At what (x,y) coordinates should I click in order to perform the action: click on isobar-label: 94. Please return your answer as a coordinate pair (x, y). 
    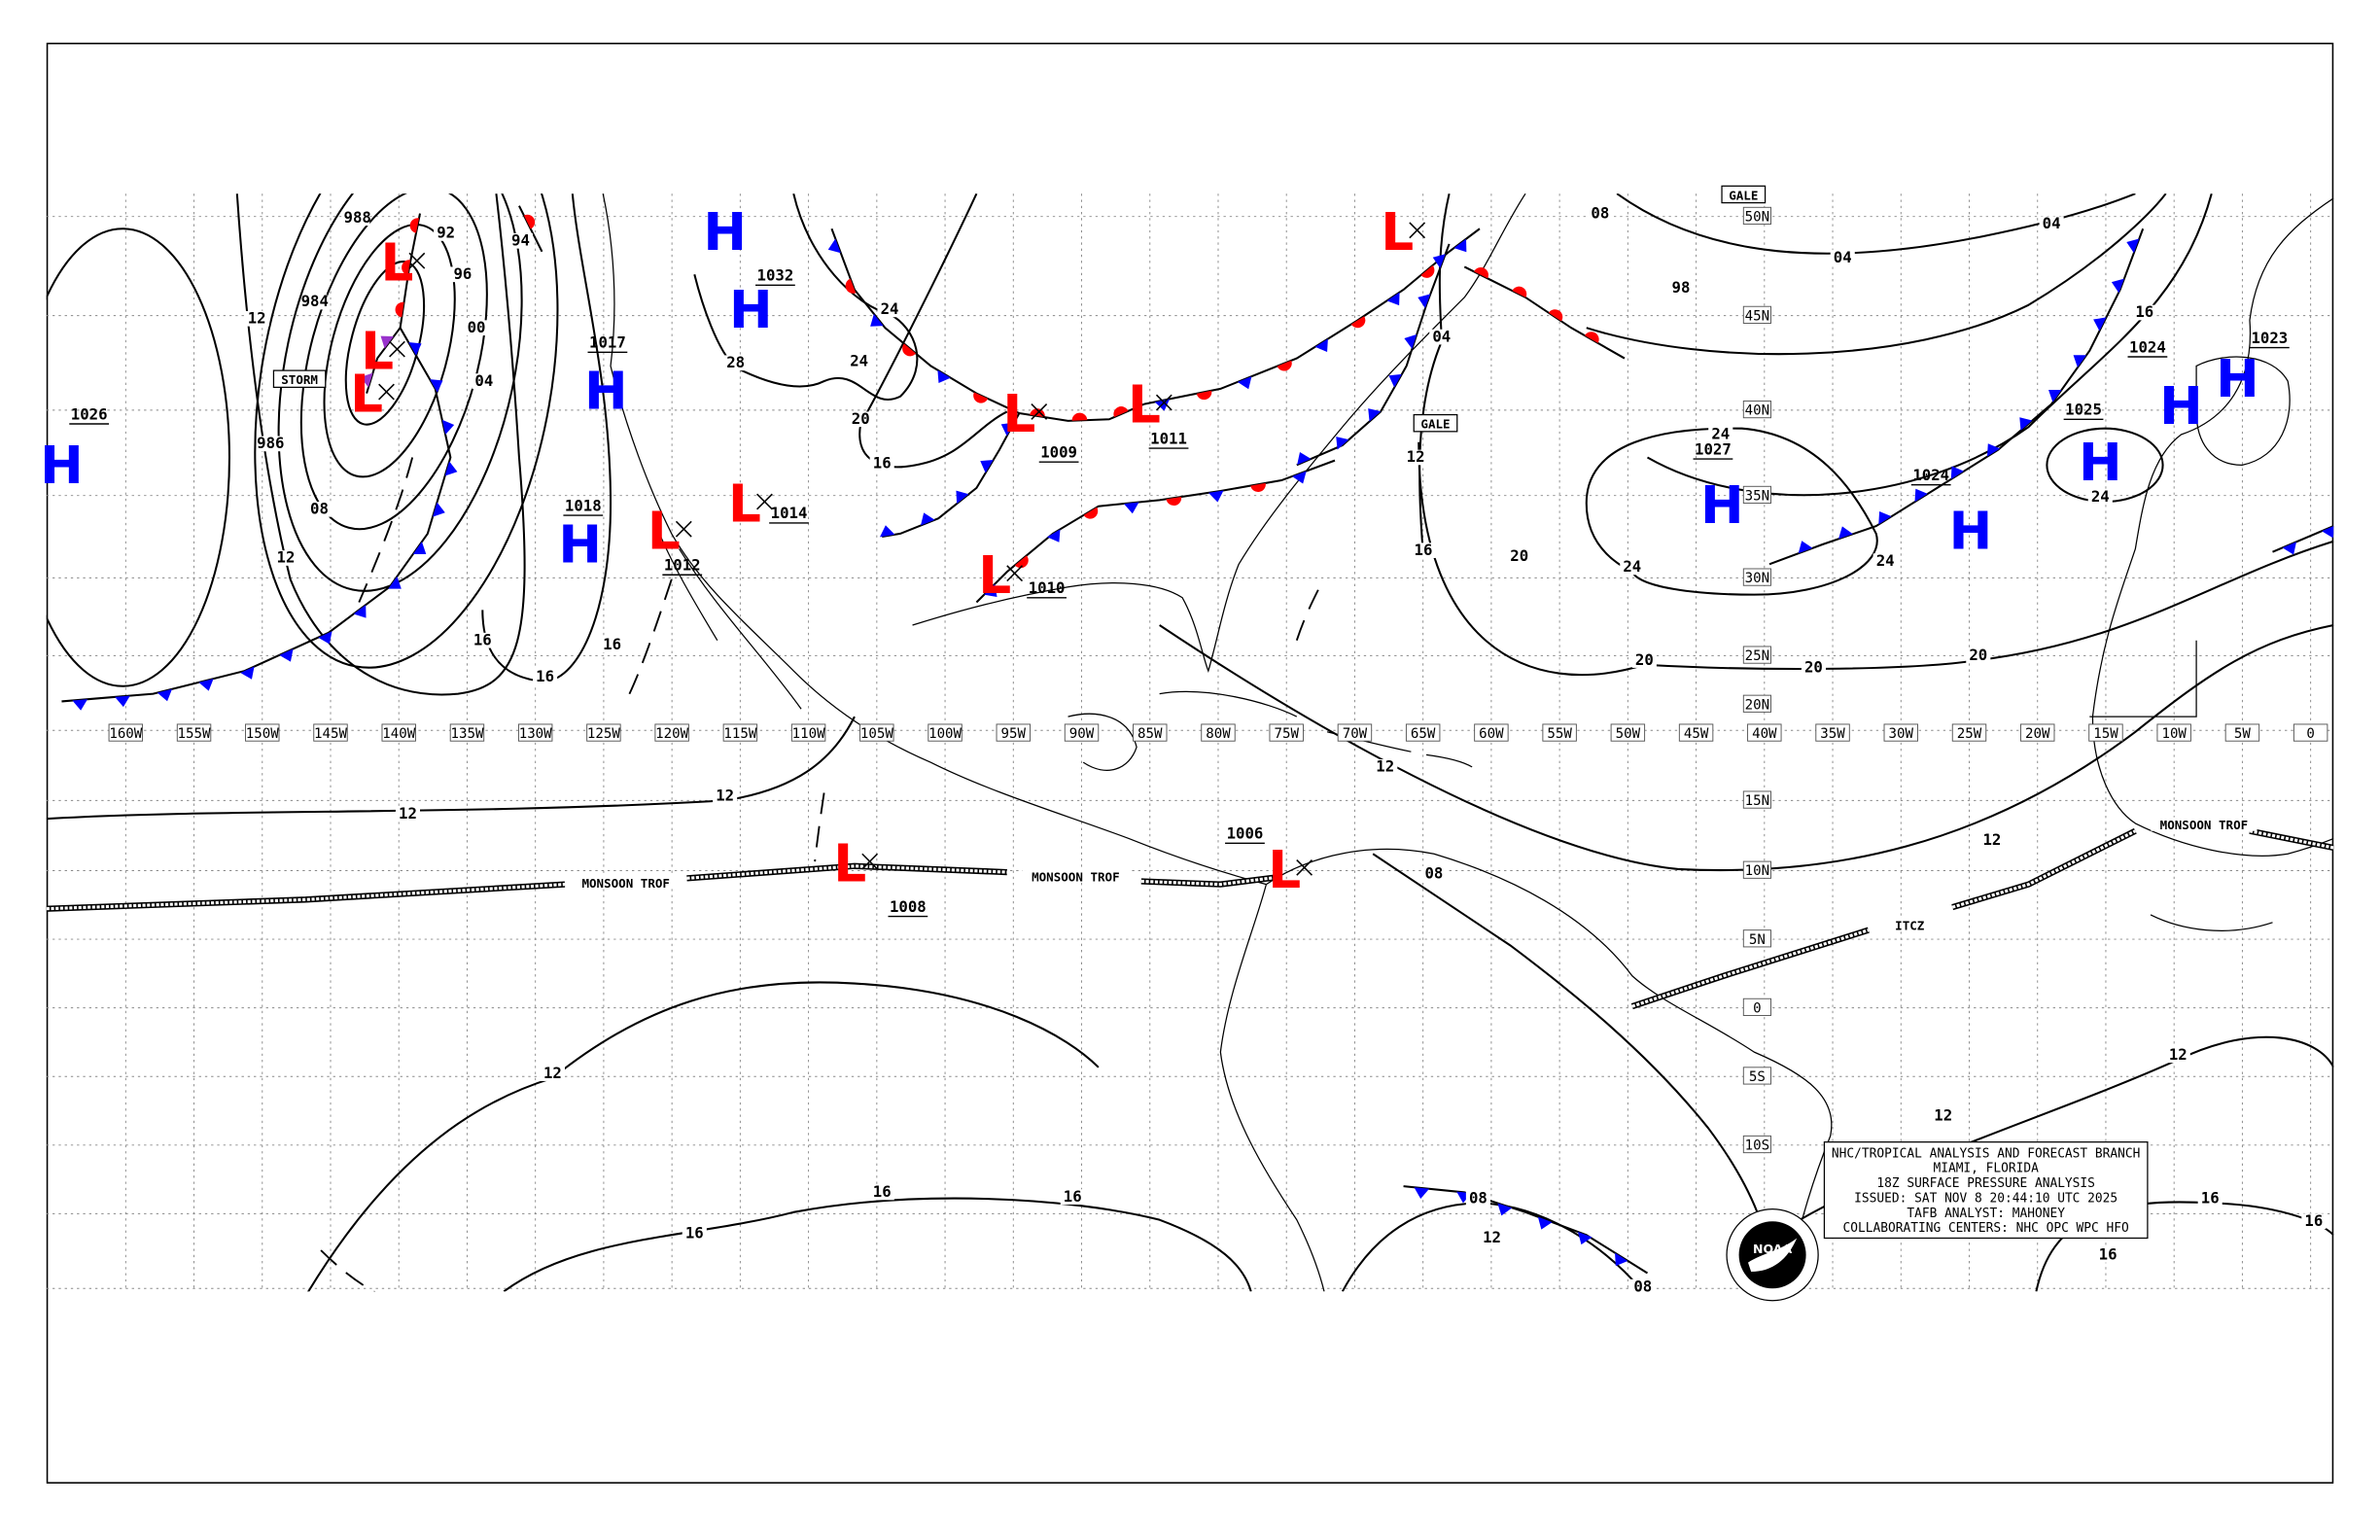
    Looking at the image, I should click on (520, 239).